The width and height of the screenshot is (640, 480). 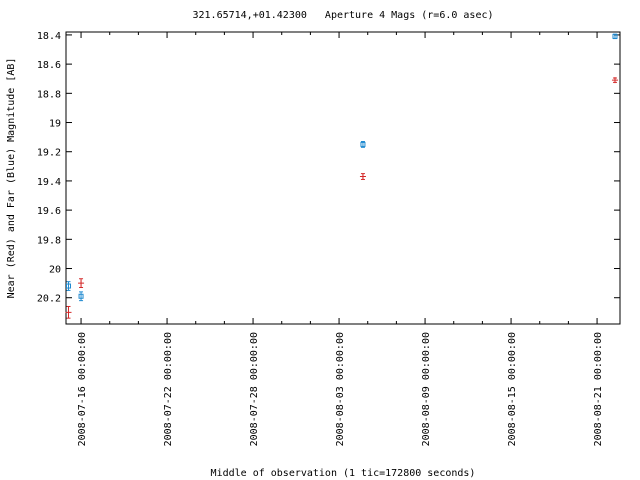 What do you see at coordinates (426, 389) in the screenshot?
I see `x-tick-label: 2008-08-09 00:00:00` at bounding box center [426, 389].